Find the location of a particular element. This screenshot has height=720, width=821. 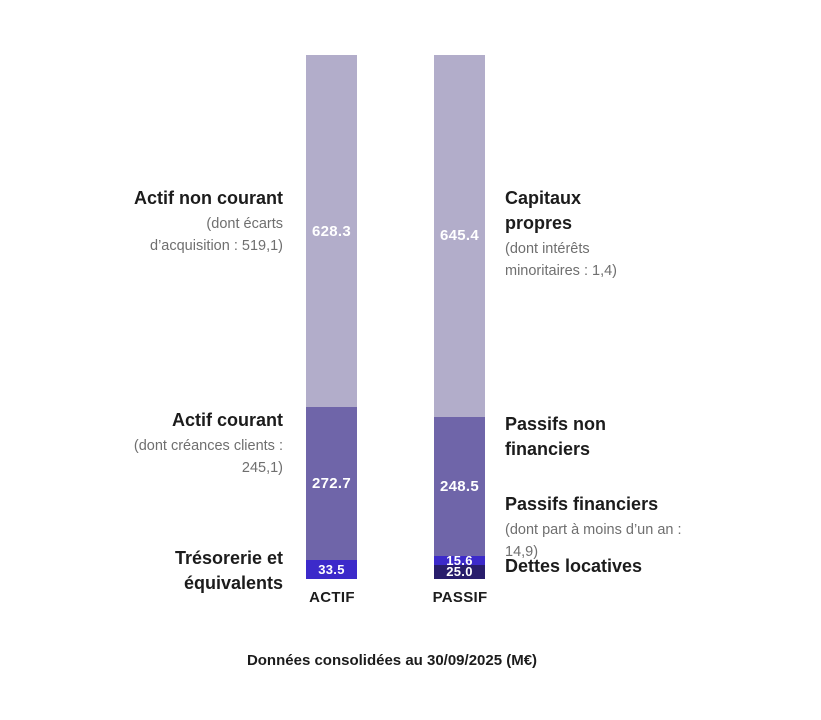

annotation-passifs-non-financiers: Passifs non financiers is located at coordinates (555, 437).